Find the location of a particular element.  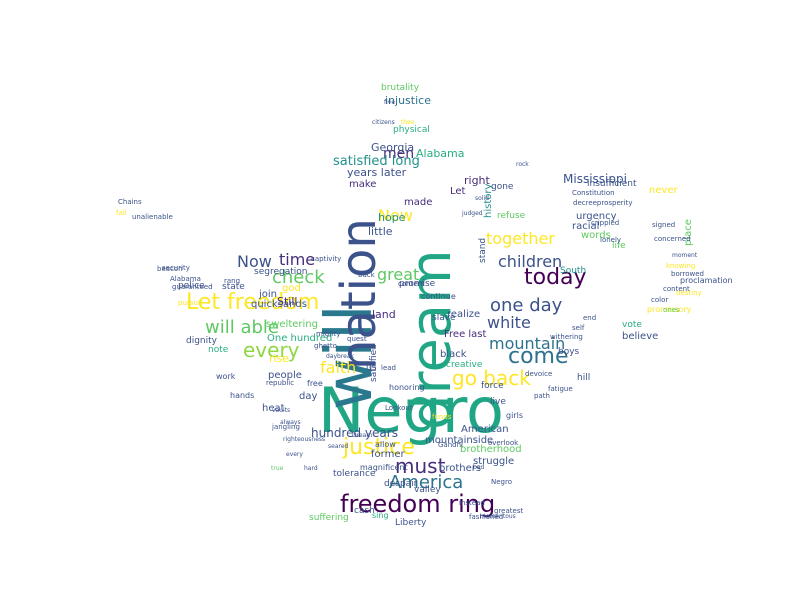

cloud-word: former is located at coordinates (388, 454).